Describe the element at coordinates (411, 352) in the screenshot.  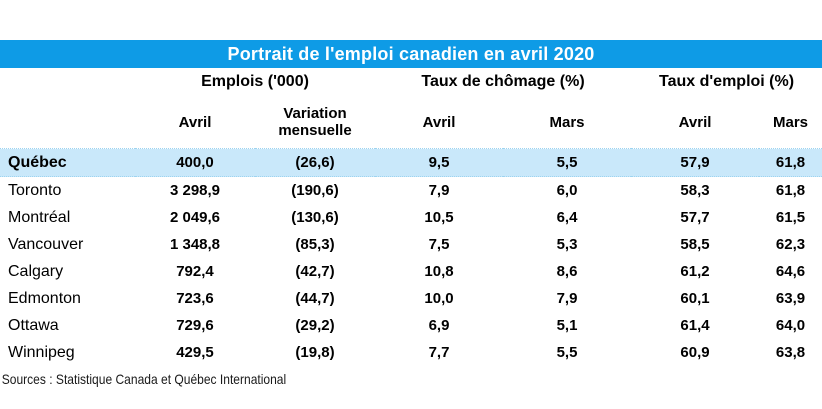
I see `table-row: Winnipeg 429,5 (19,8) 7,7 5,5 60,9 63,8` at that location.